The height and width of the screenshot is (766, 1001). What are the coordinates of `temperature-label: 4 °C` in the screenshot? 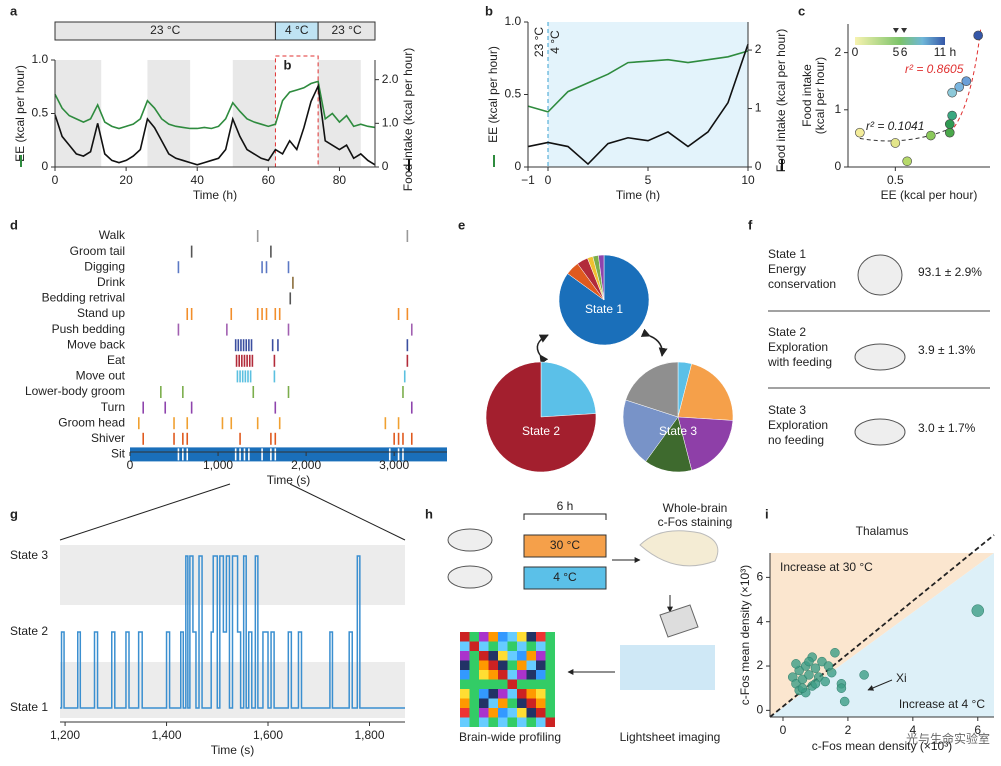 It's located at (297, 30).